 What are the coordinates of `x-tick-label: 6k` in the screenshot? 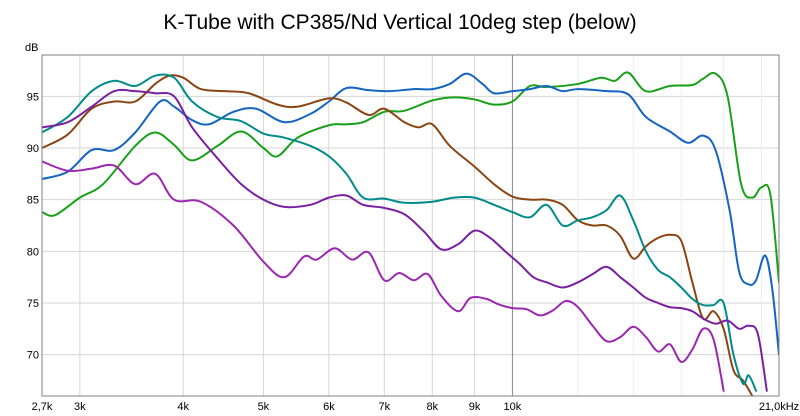 It's located at (329, 407).